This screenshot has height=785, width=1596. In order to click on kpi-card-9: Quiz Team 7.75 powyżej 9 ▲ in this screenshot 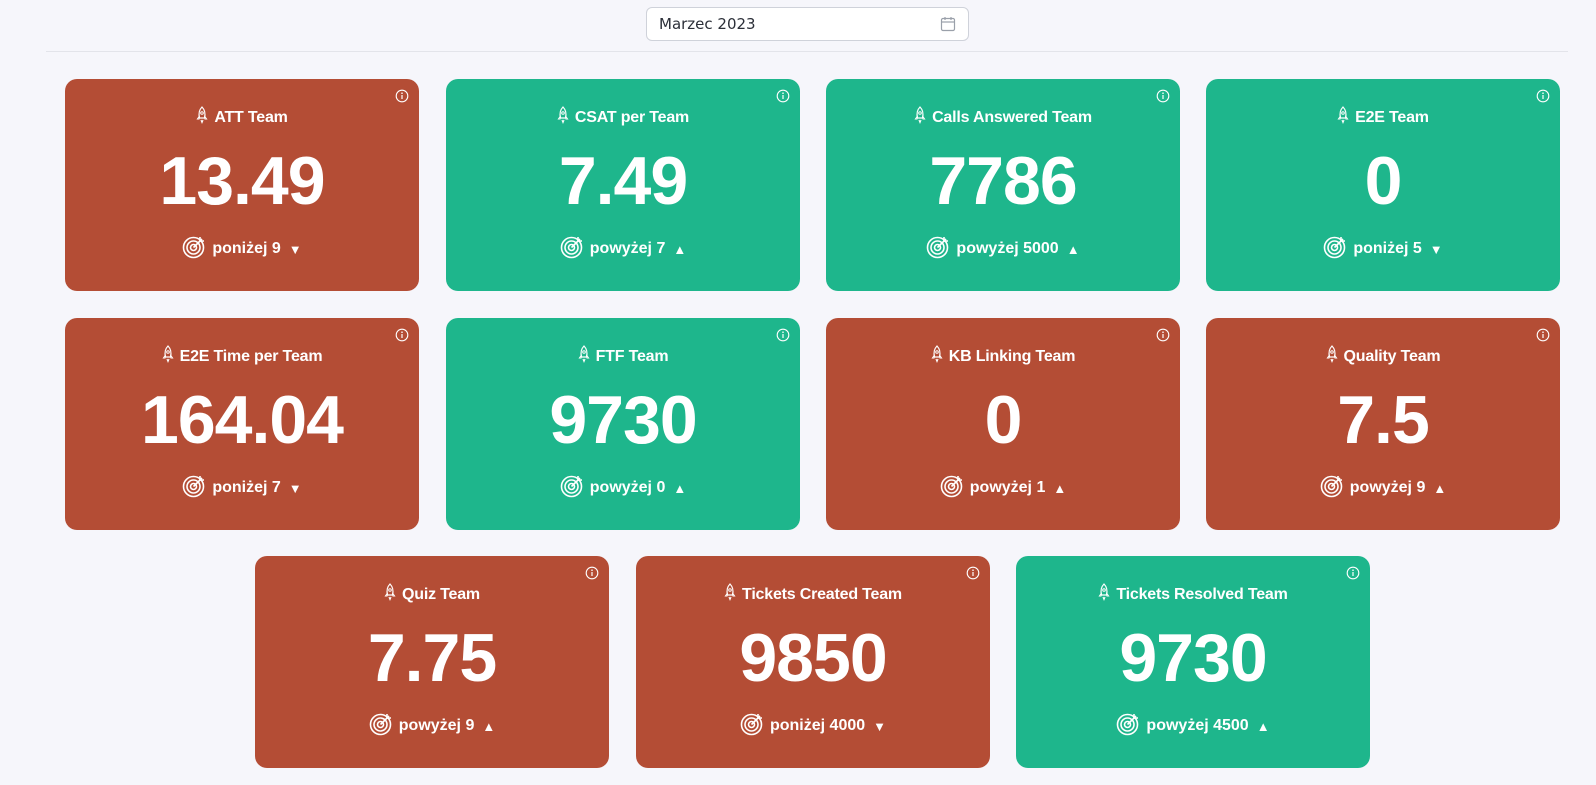, I will do `click(432, 662)`.